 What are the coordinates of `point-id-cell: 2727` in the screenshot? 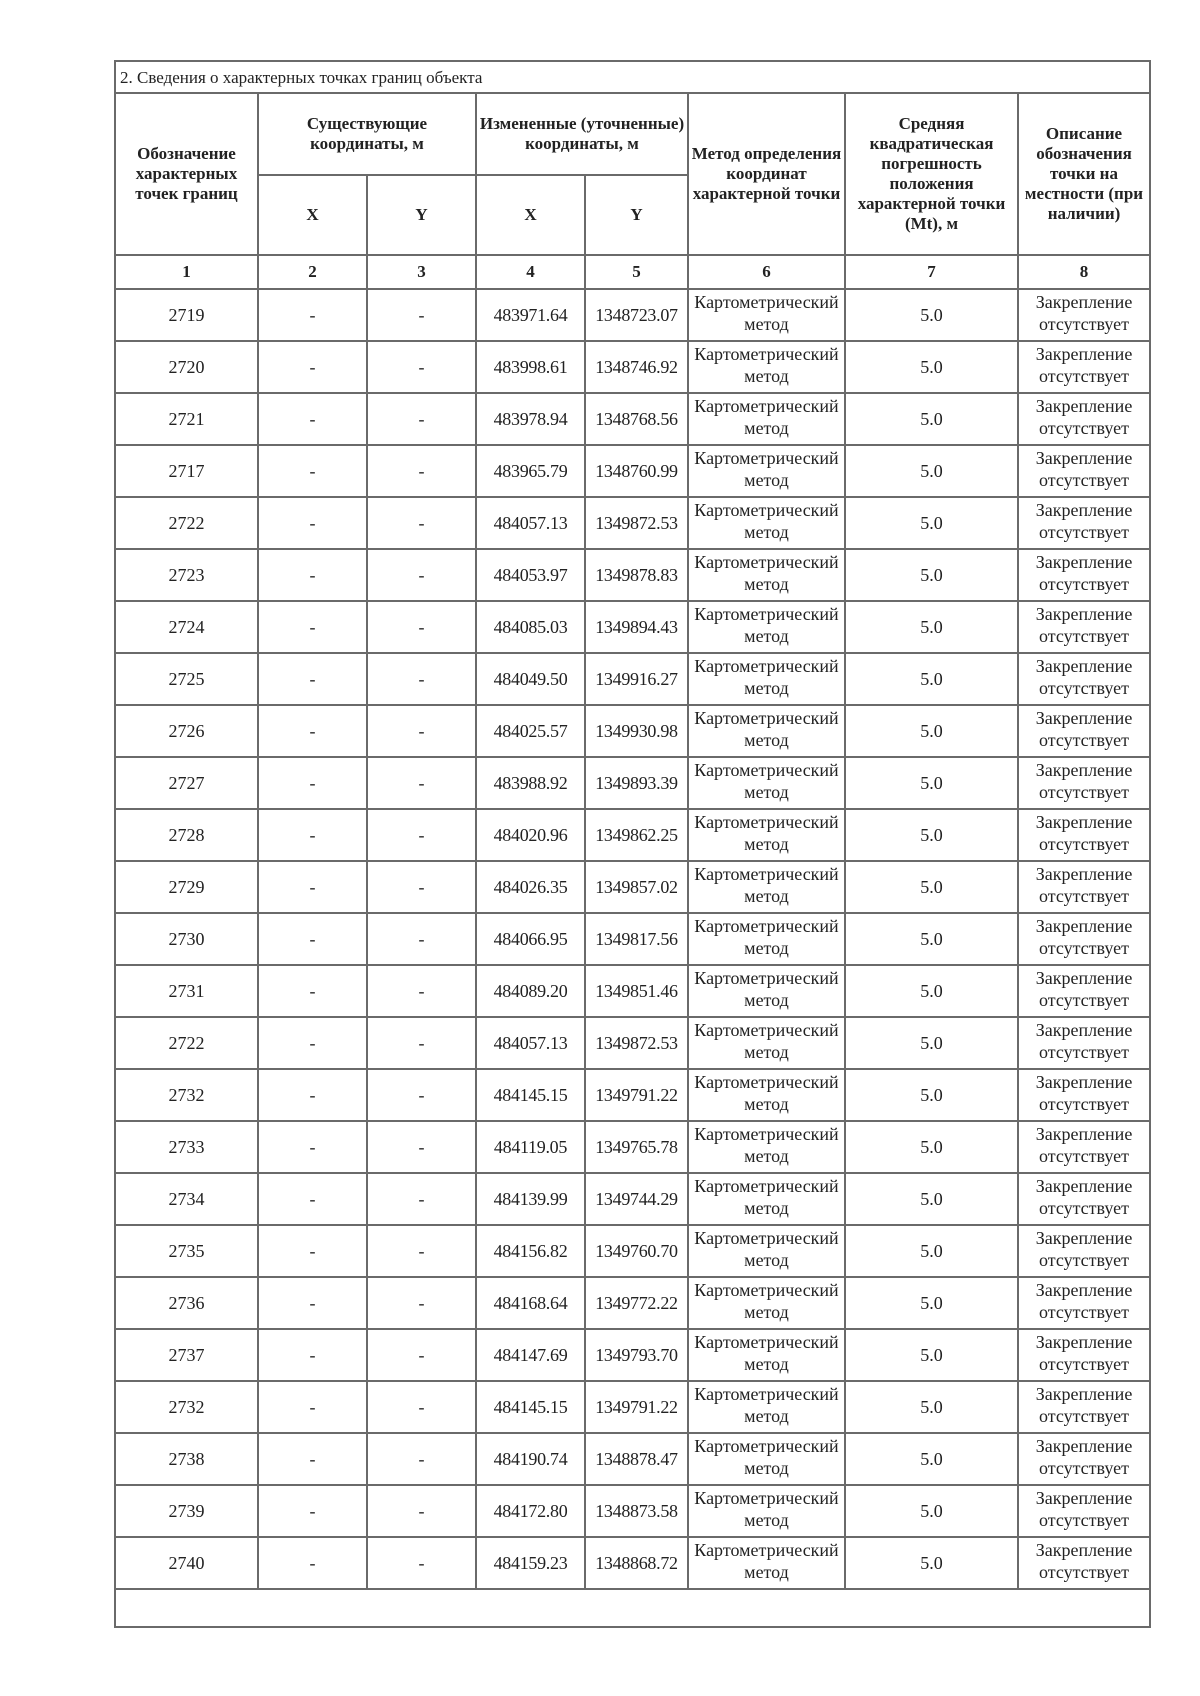 It's located at (186, 783).